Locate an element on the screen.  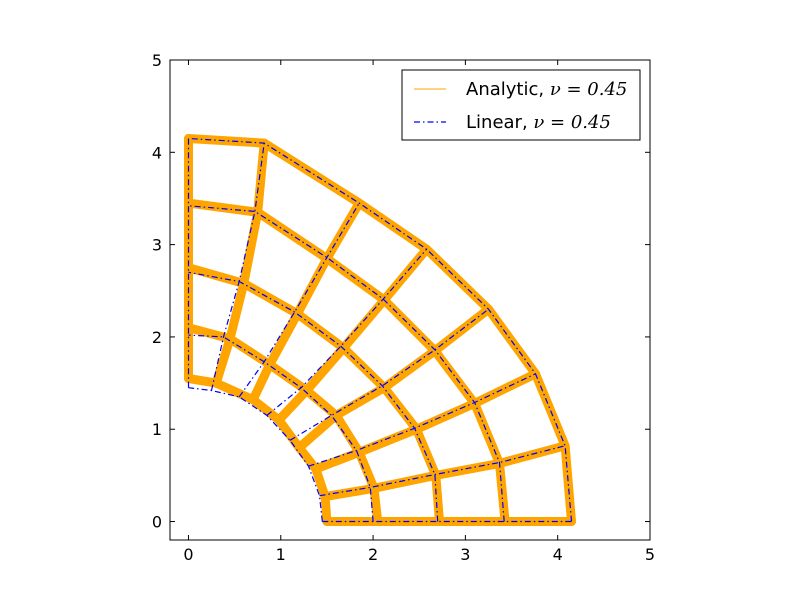
legend: Analytic, ν = 0.45 Linear, ν = 0.45 is located at coordinates (521, 105).